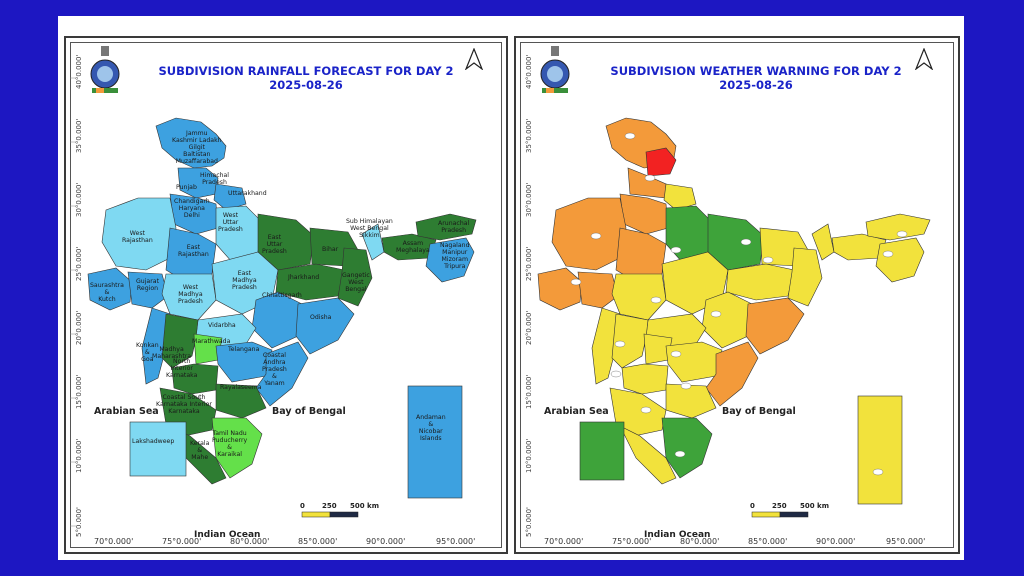 This screenshot has height=576, width=1024. What do you see at coordinates (230, 444) in the screenshot?
I see `region-label-tn: Tamil Nadu Puducherry & Karaikal` at bounding box center [230, 444].